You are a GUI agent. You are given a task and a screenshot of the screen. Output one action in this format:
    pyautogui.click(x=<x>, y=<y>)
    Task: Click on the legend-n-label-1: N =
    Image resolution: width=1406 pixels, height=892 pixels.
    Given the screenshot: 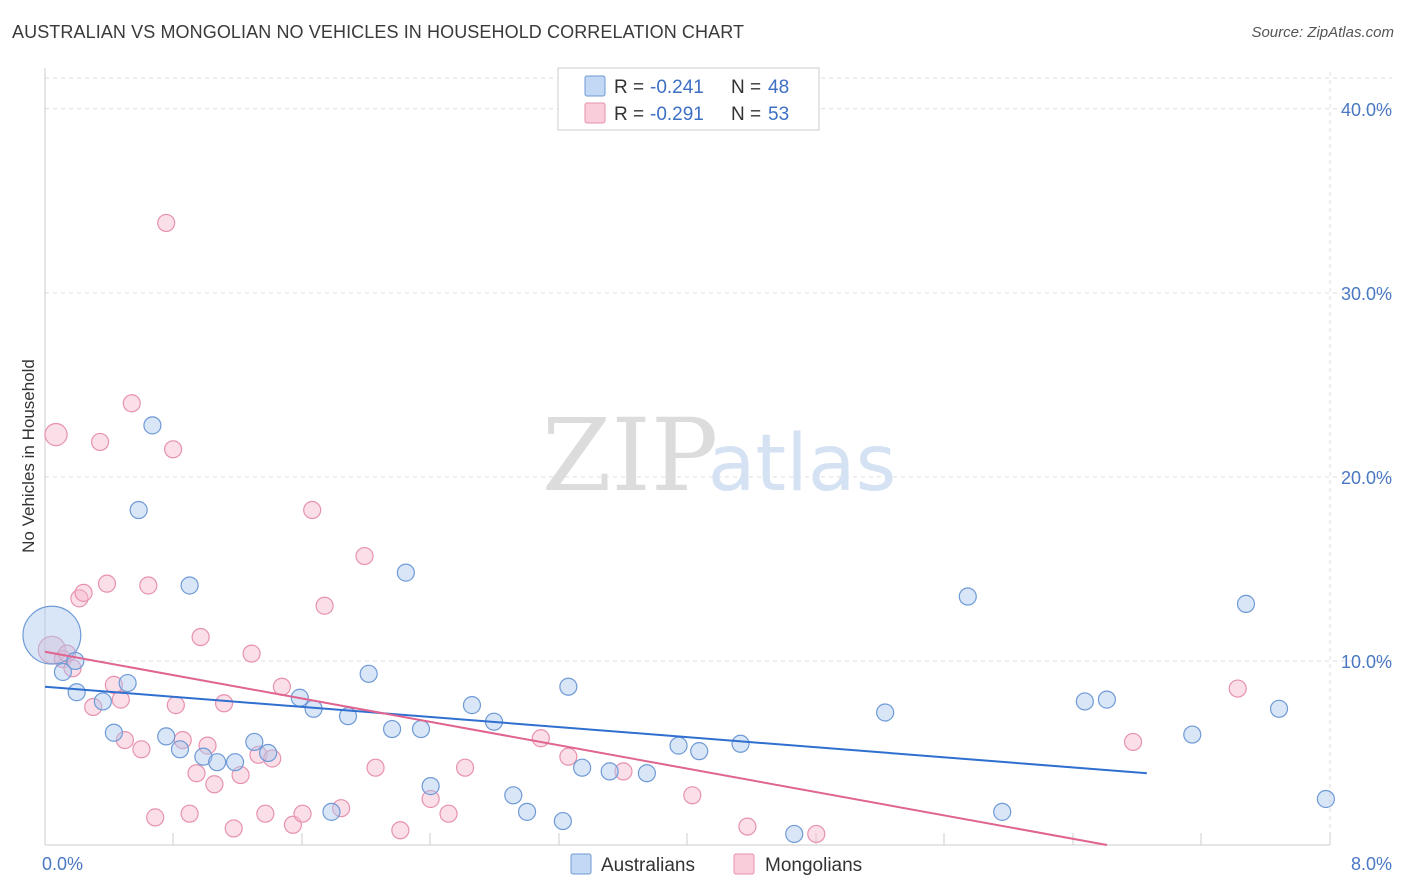 What is the action you would take?
    pyautogui.click(x=746, y=87)
    